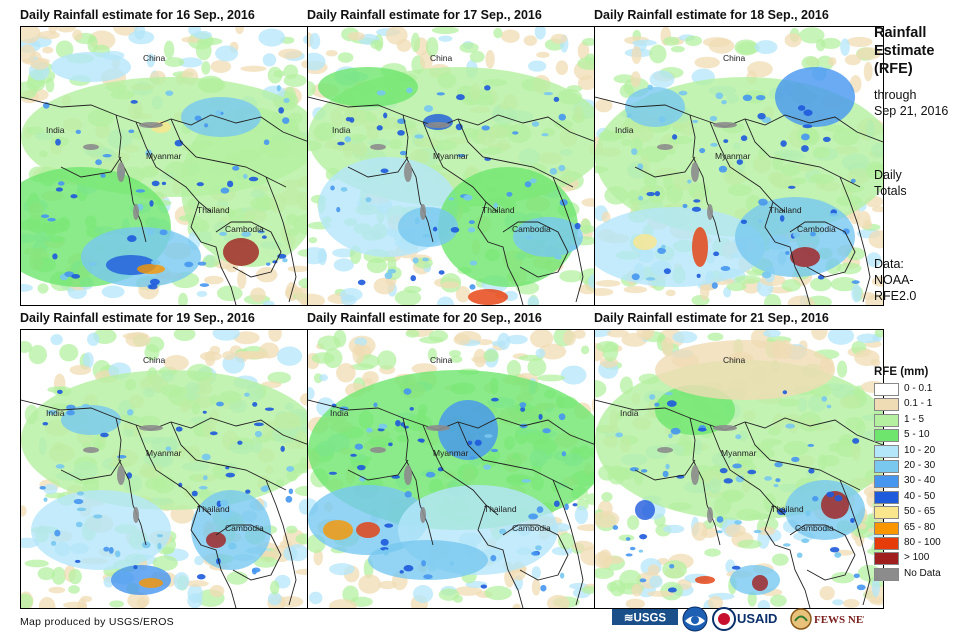 The height and width of the screenshot is (639, 967). I want to click on usgs-logo: ≋USGS, so click(645, 619).